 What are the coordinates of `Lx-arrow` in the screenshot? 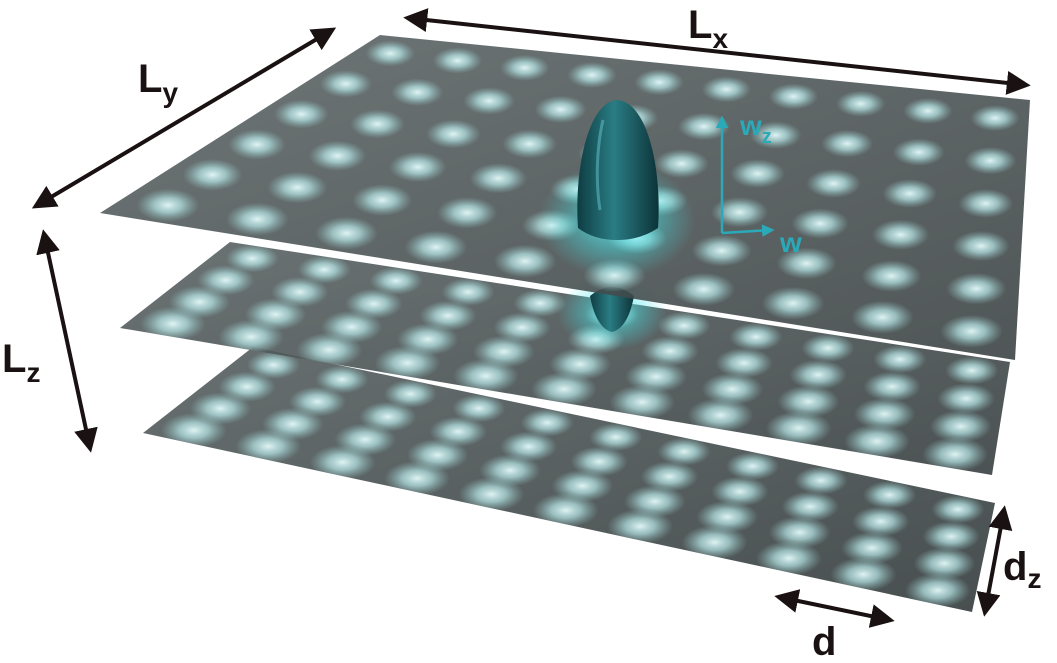 It's located at (717, 51).